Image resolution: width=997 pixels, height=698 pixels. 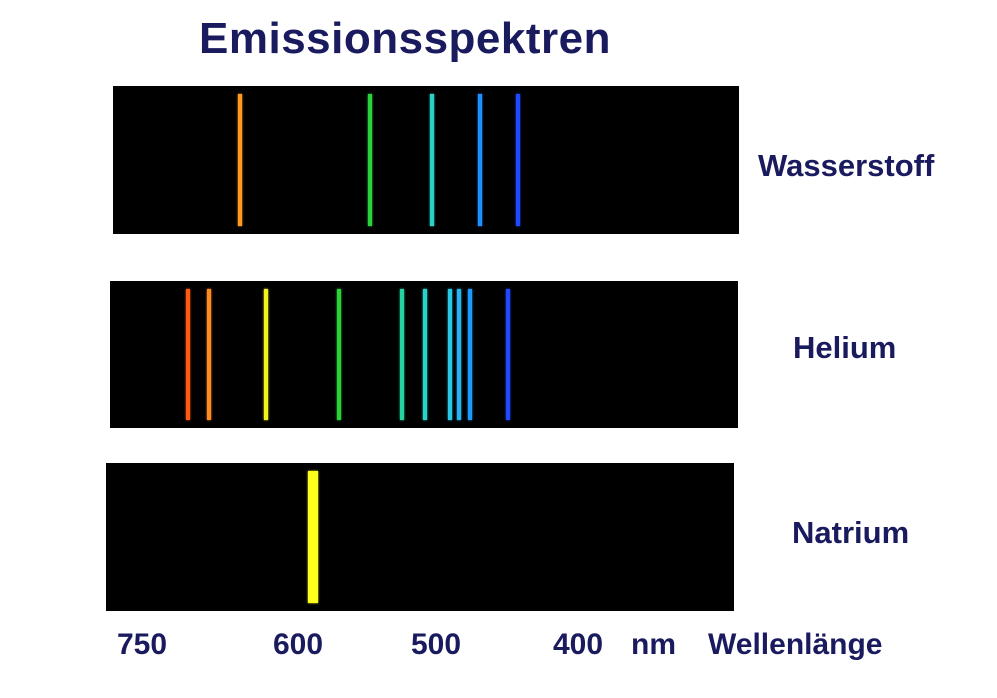 What do you see at coordinates (426, 160) in the screenshot?
I see `spectrum-panel-wasserstoff` at bounding box center [426, 160].